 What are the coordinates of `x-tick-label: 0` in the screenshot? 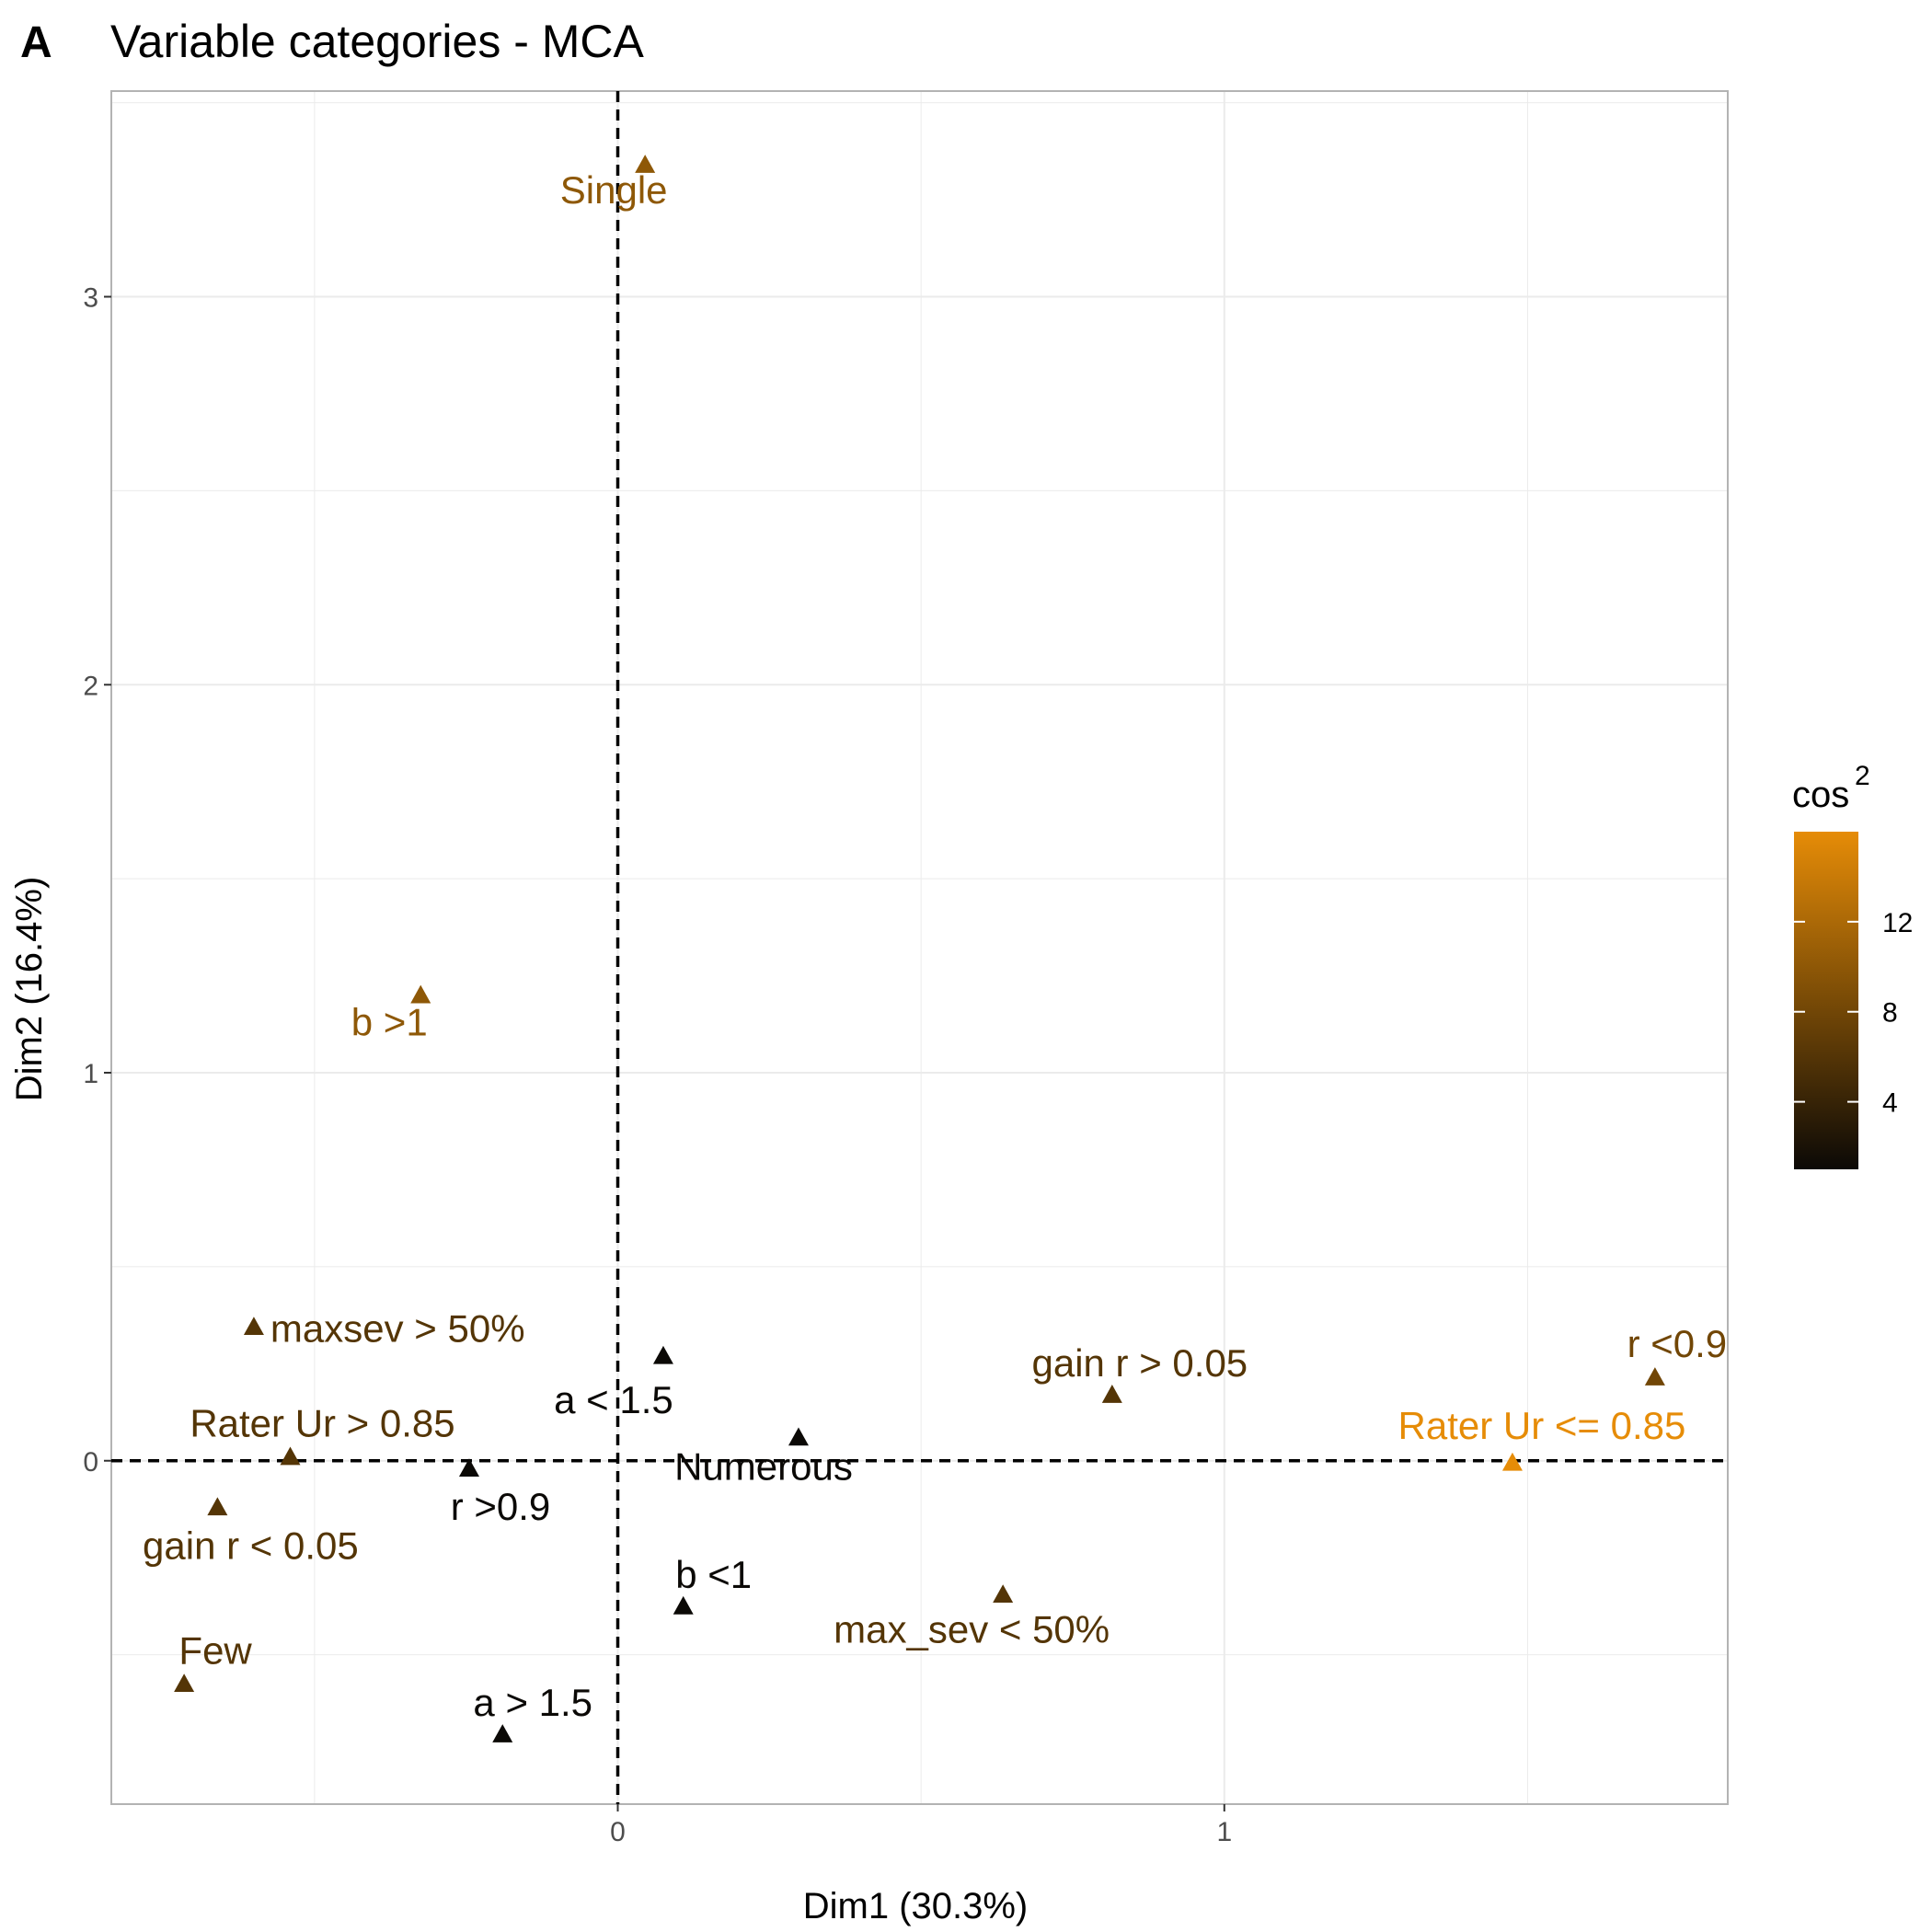 It's located at (618, 1832).